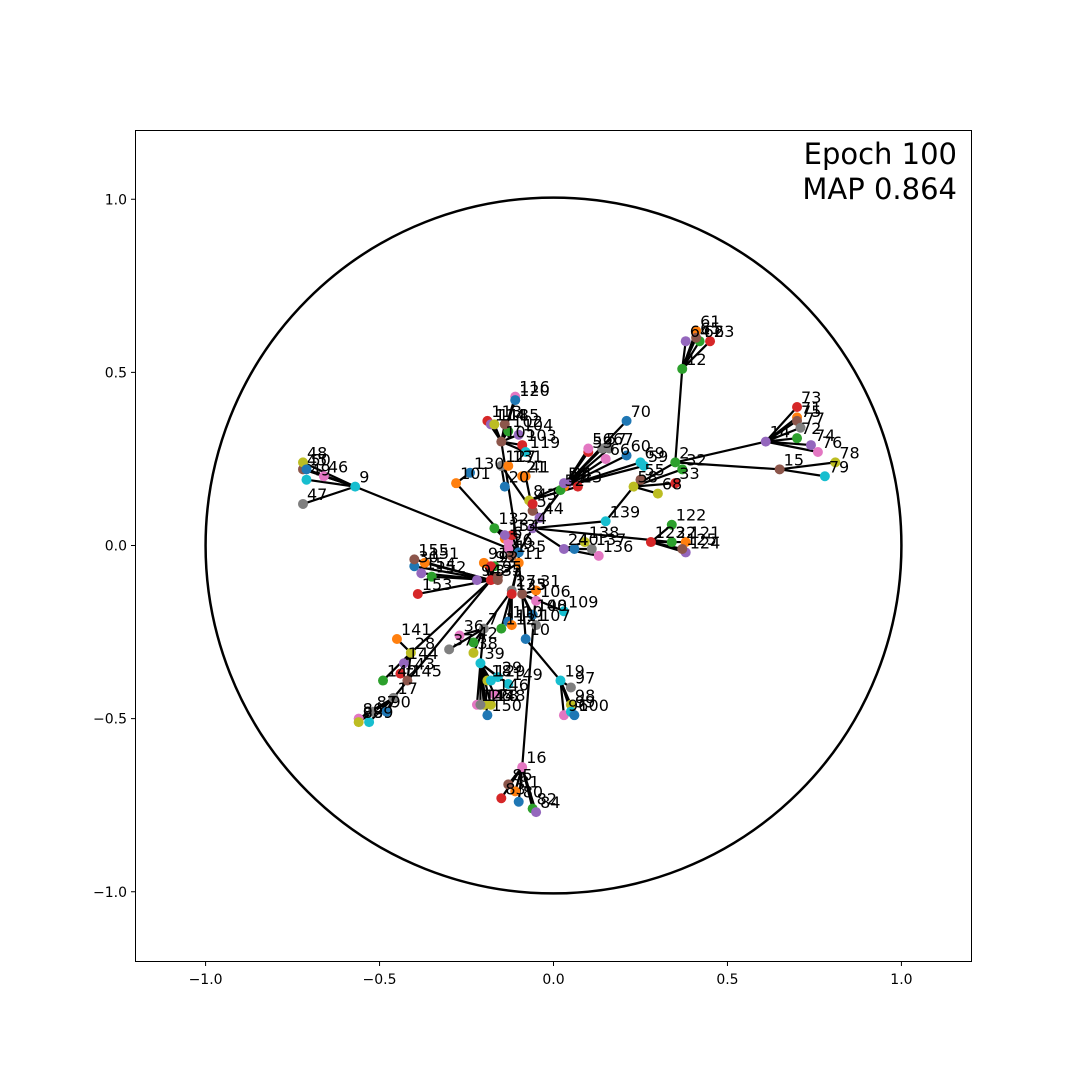  Describe the element at coordinates (317, 452) in the screenshot. I see `node-label: 48` at that location.